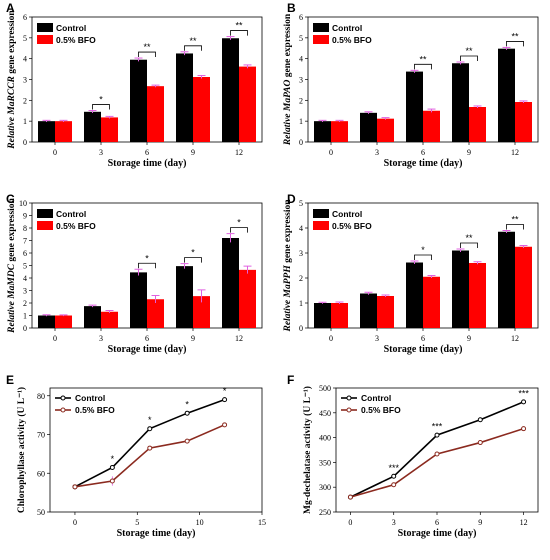  I want to click on y-axis-label-unit: (U L⁻¹), so click(307, 401).